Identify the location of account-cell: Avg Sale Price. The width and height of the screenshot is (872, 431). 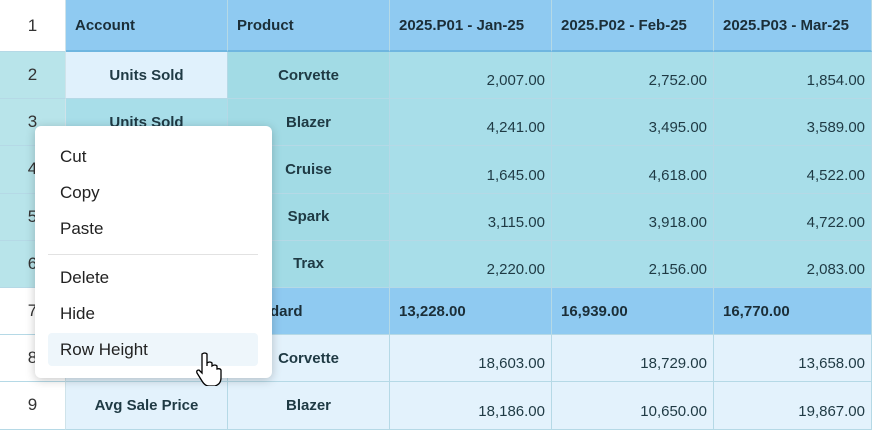
(147, 406).